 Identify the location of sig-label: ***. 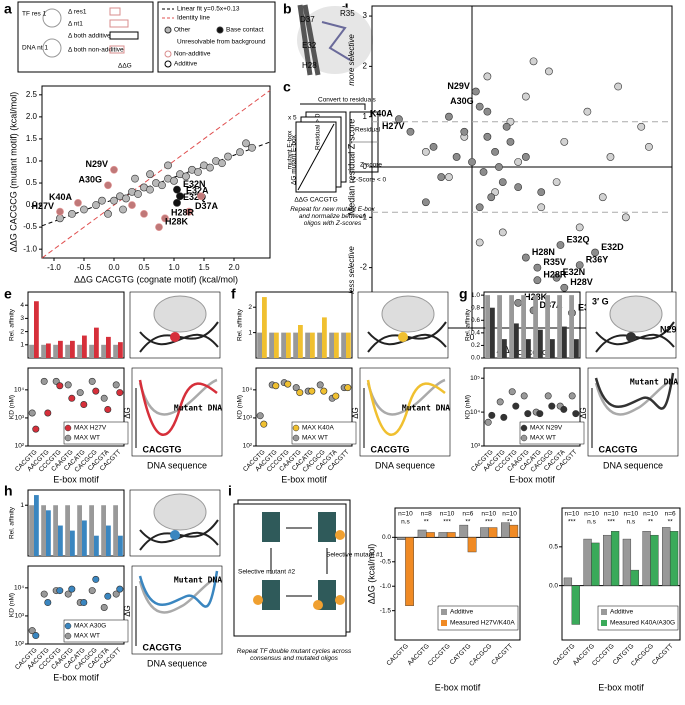
(572, 522).